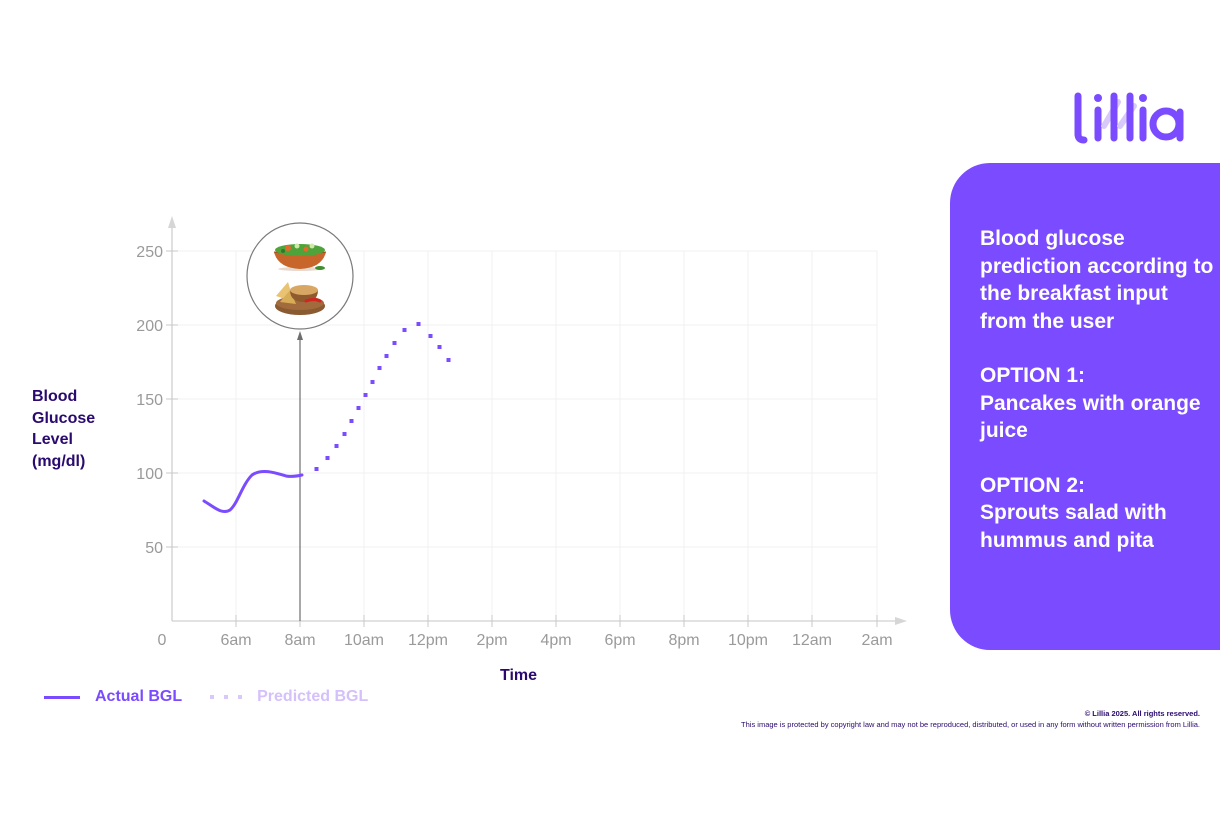 This screenshot has width=1220, height=814. Describe the element at coordinates (149, 326) in the screenshot. I see `svg-text: 200` at that location.